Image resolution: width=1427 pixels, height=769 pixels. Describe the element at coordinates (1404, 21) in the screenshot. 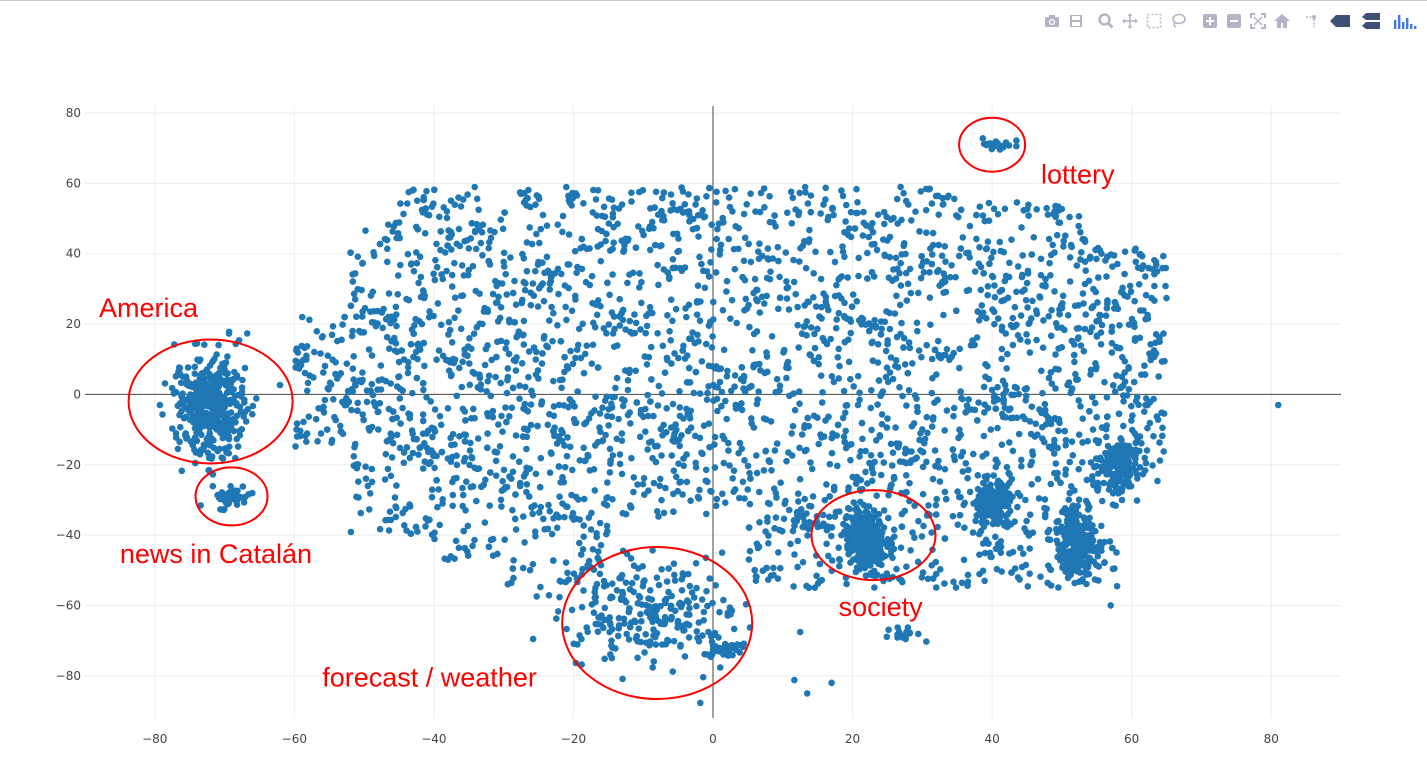

I see `plotly-logo-icon` at that location.